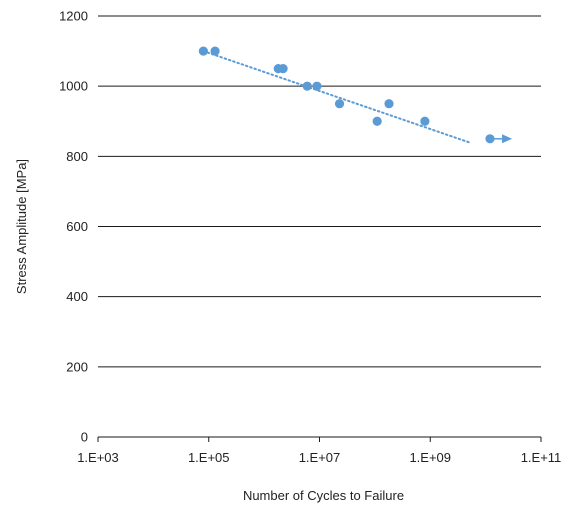 The image size is (568, 510). What do you see at coordinates (98, 457) in the screenshot?
I see `x-tick-label: 1.E+03` at bounding box center [98, 457].